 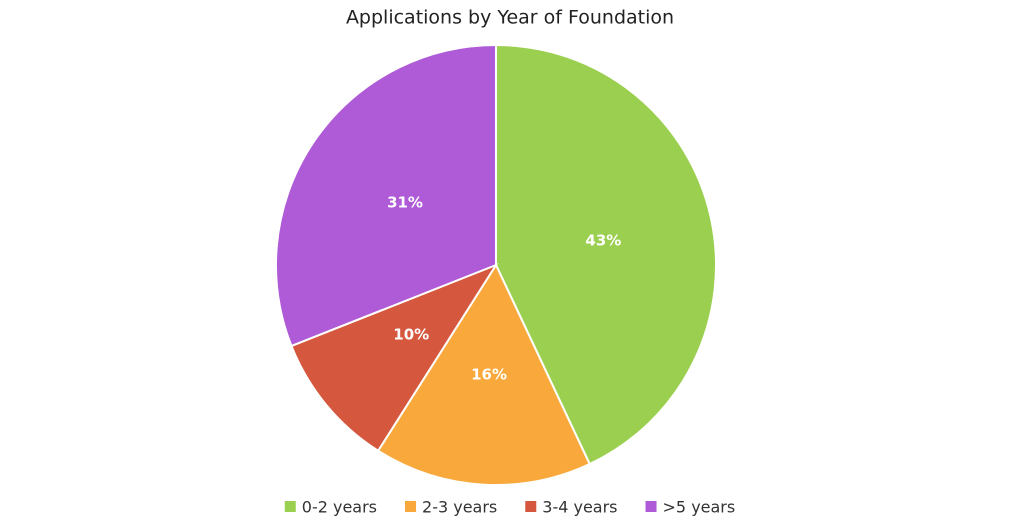 I want to click on value-label: 10%, so click(x=411, y=335).